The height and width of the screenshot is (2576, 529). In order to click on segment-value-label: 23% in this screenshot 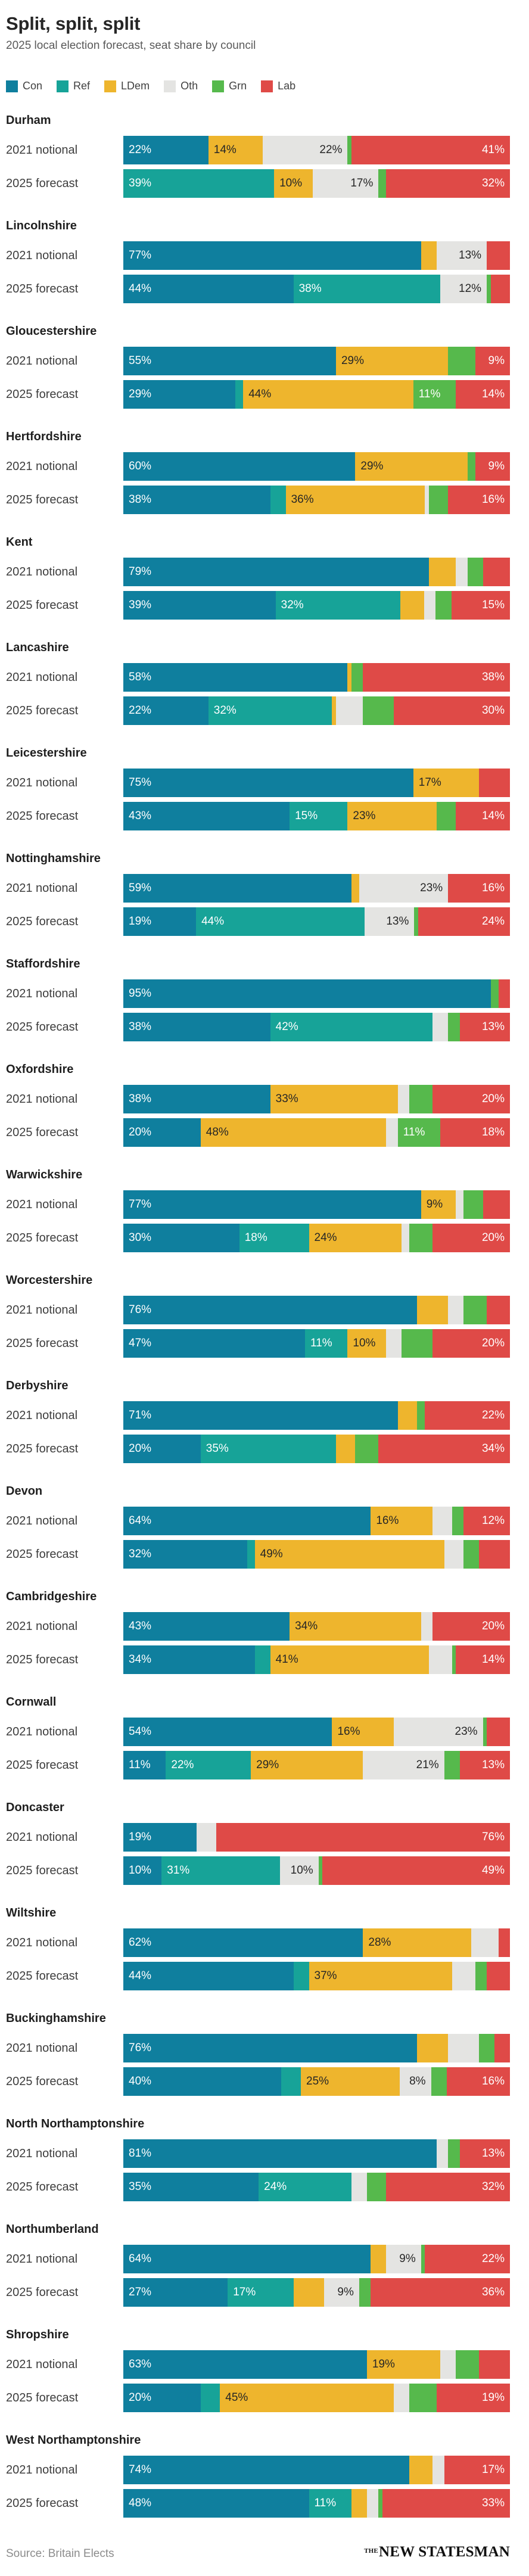, I will do `click(364, 816)`.